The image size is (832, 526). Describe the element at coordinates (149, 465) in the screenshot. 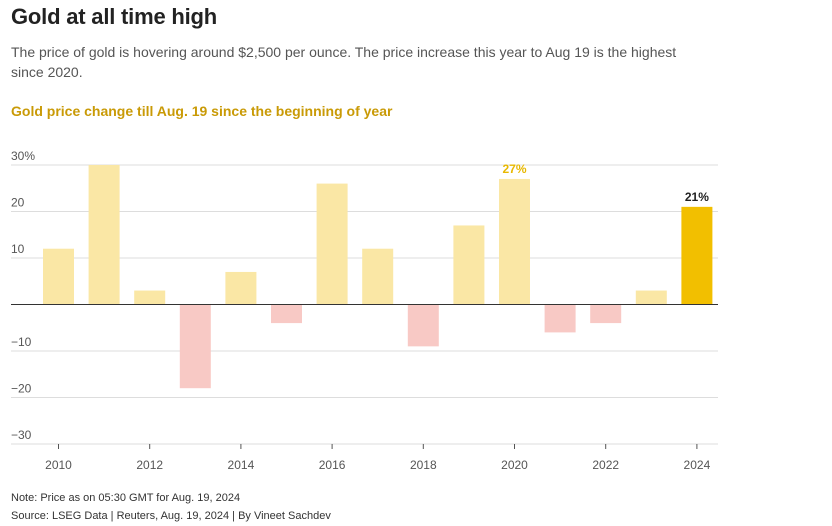

I see `x-tick-label: 2012` at that location.